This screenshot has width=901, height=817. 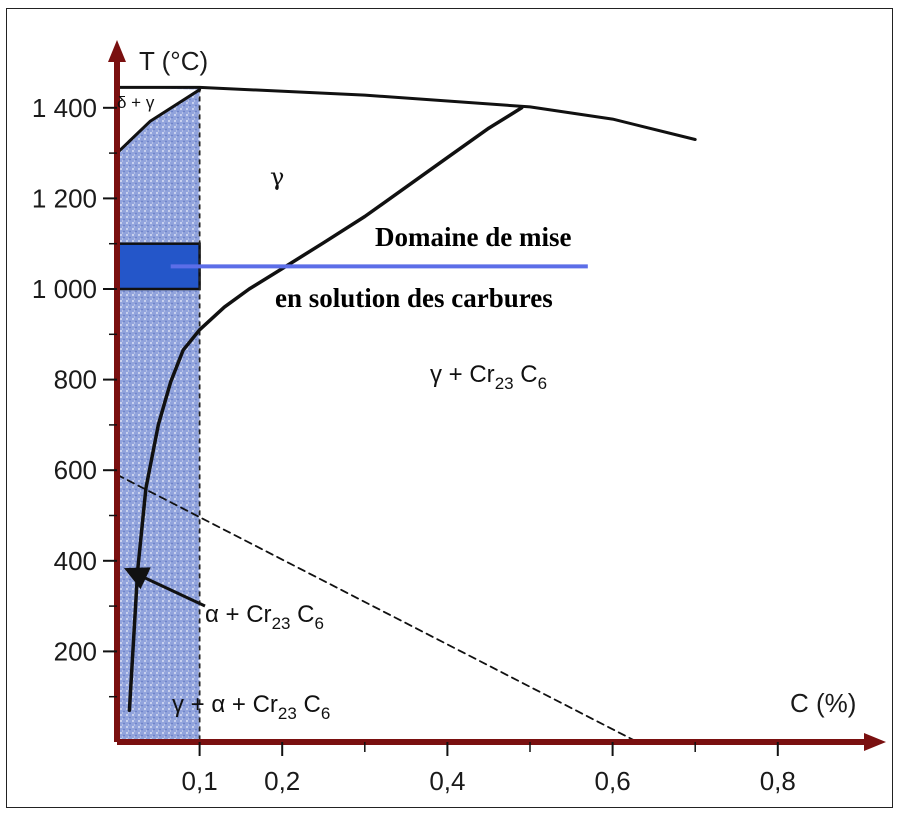 What do you see at coordinates (75, 380) in the screenshot?
I see `y-tick-label-800: 800` at bounding box center [75, 380].